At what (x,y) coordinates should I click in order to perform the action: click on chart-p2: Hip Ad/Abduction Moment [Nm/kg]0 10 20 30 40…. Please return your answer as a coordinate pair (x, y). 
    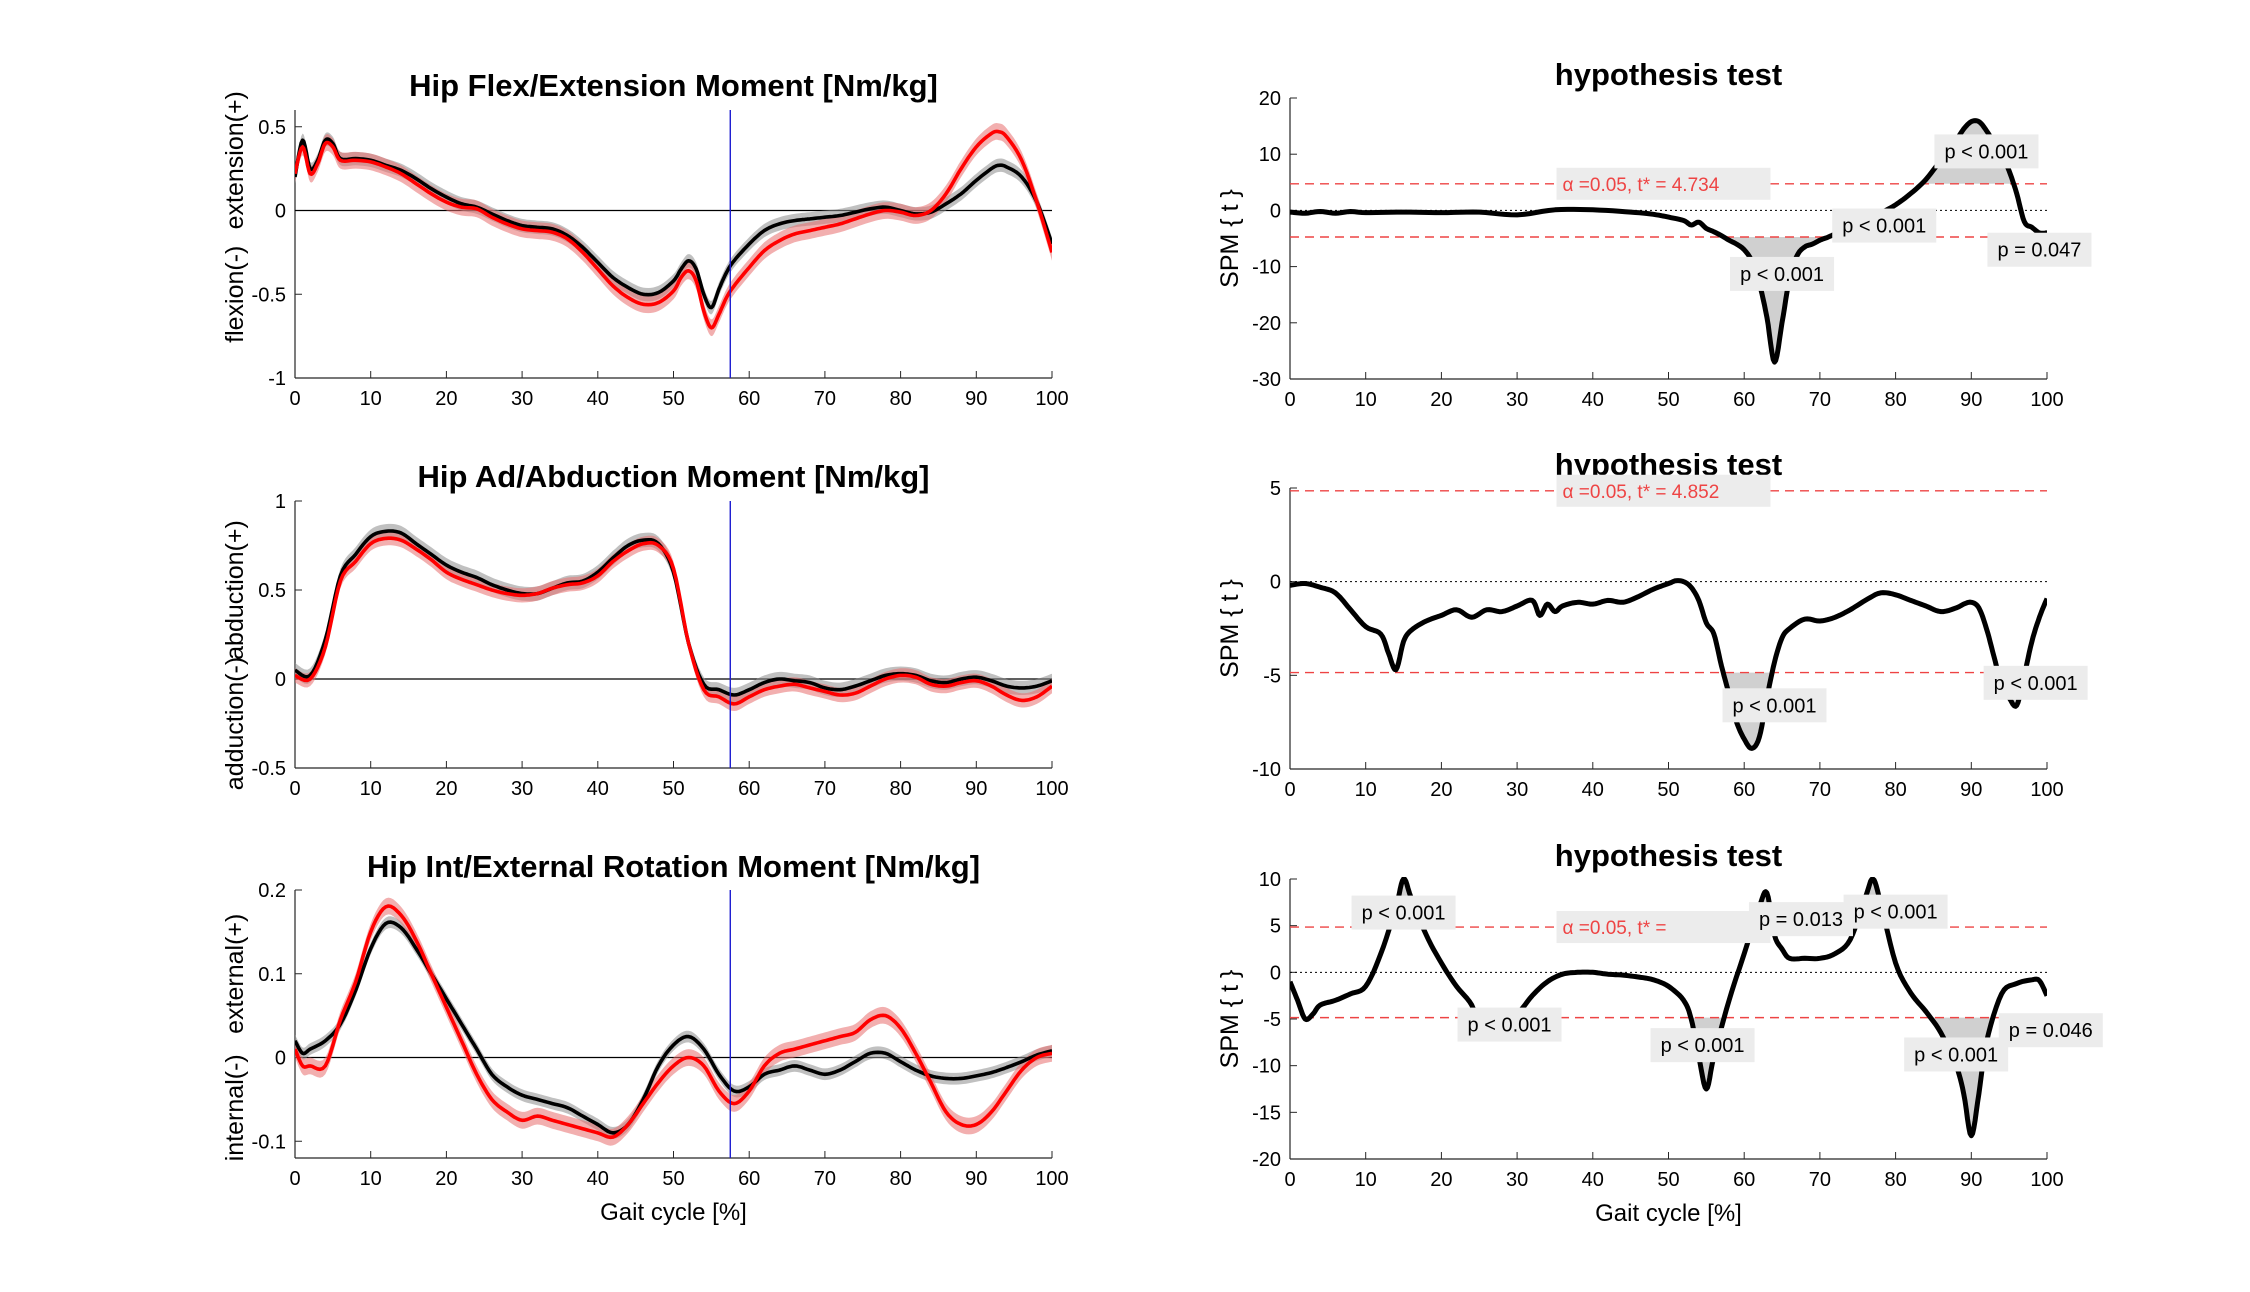
    Looking at the image, I should click on (645, 629).